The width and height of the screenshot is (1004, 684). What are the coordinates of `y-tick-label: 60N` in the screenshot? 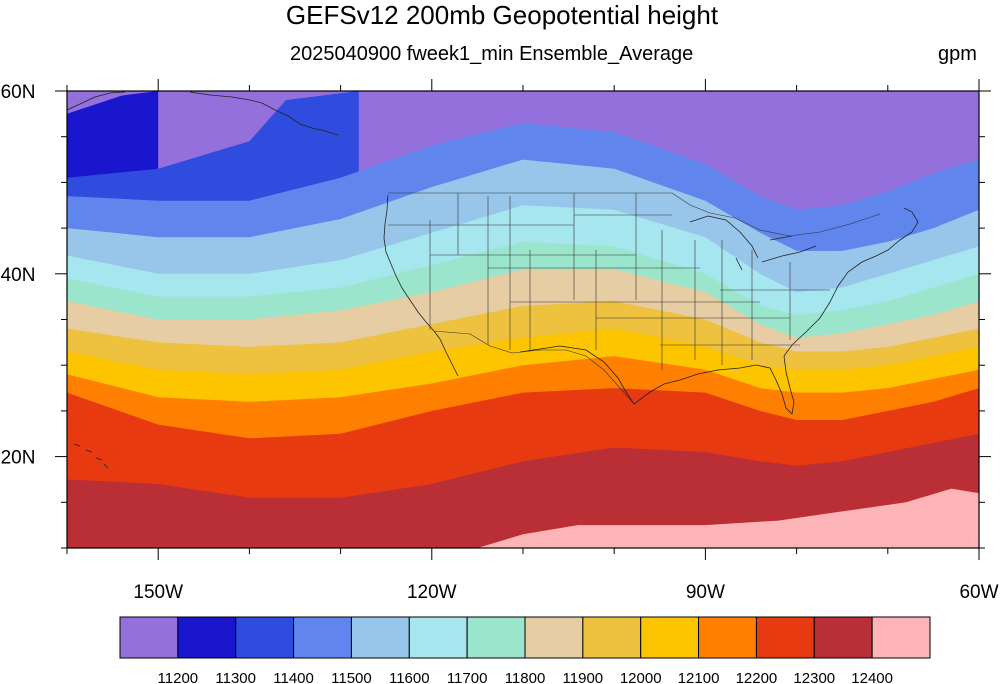 It's located at (18, 92).